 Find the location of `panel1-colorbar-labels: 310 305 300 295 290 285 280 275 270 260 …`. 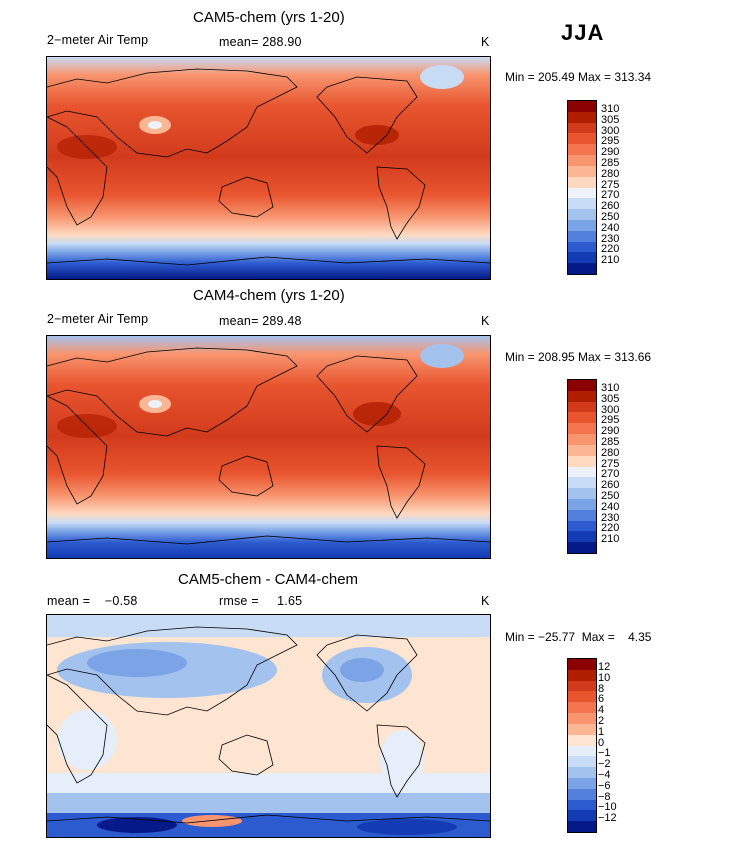

panel1-colorbar-labels: 310 305 300 295 290 285 280 275 270 260 … is located at coordinates (610, 185).